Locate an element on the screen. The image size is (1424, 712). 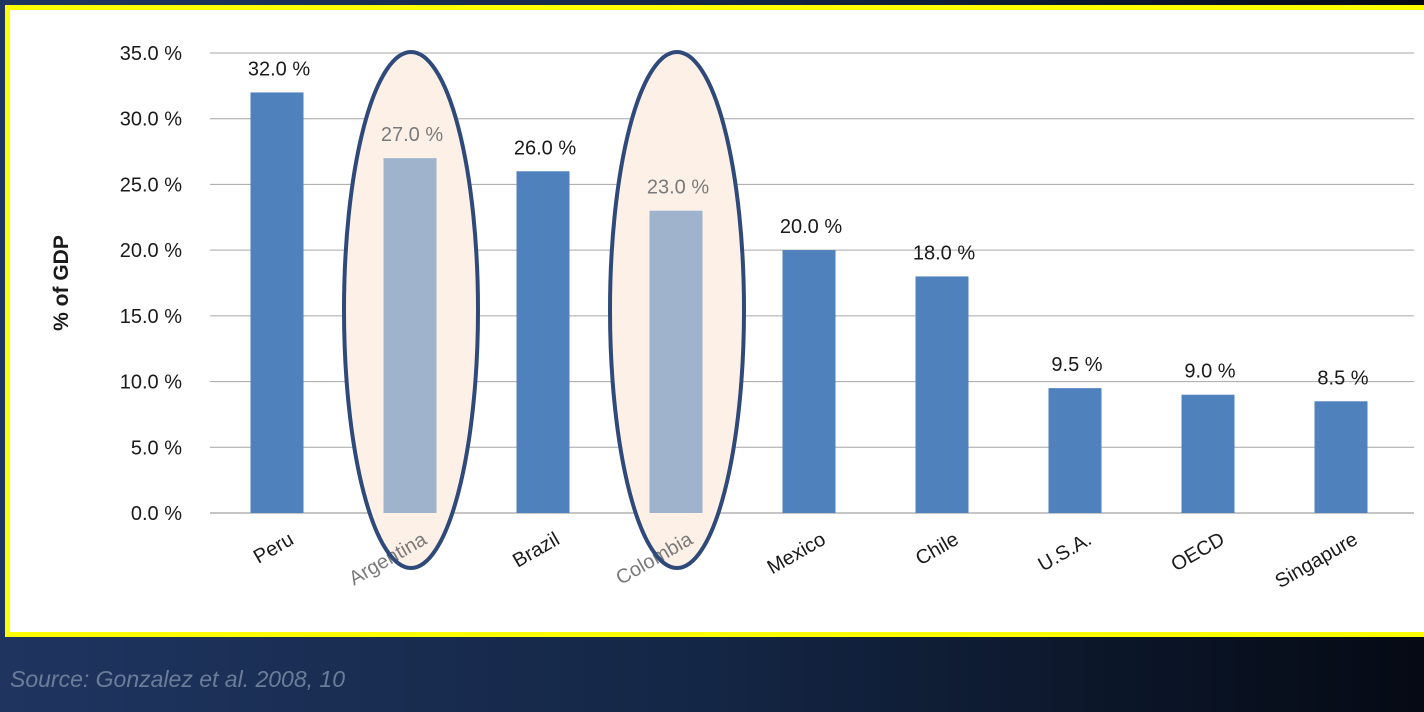
y-tick-label: 30.0 % is located at coordinates (151, 120).